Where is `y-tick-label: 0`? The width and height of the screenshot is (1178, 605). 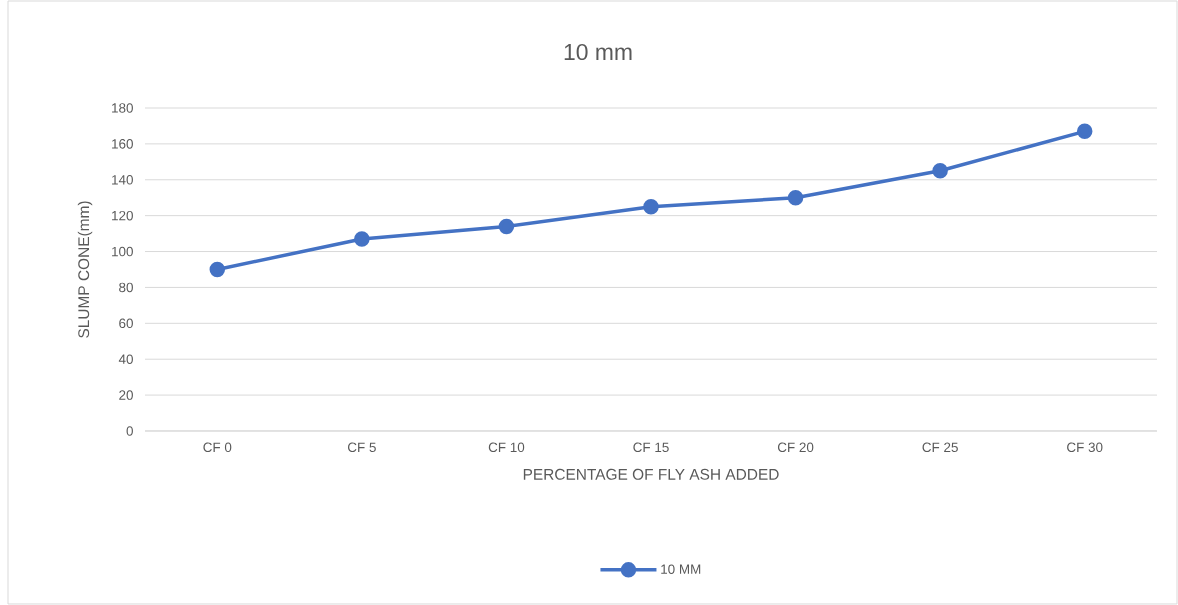 y-tick-label: 0 is located at coordinates (129, 431).